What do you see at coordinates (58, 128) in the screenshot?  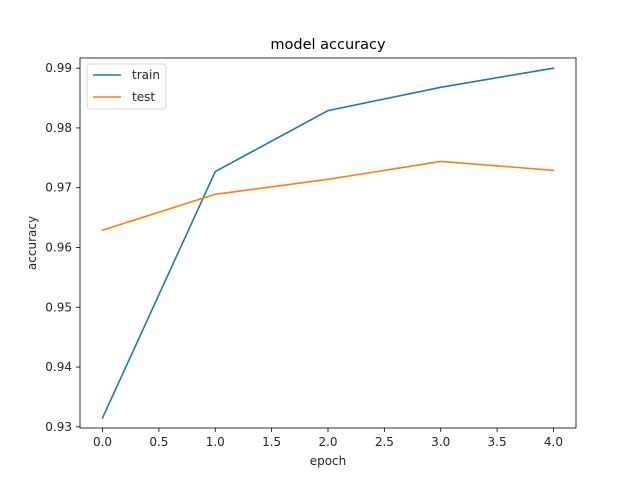 I see `y-tick-label: 0.98` at bounding box center [58, 128].